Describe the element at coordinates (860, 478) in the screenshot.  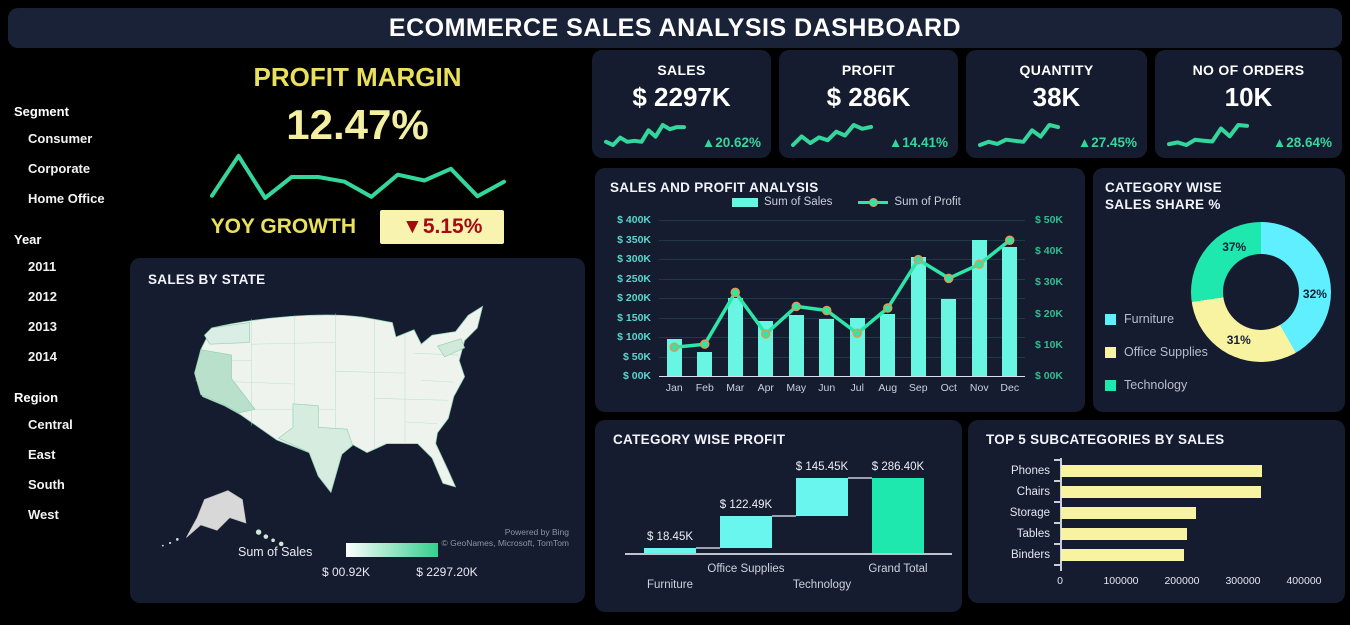
I see `waterfall-connector` at that location.